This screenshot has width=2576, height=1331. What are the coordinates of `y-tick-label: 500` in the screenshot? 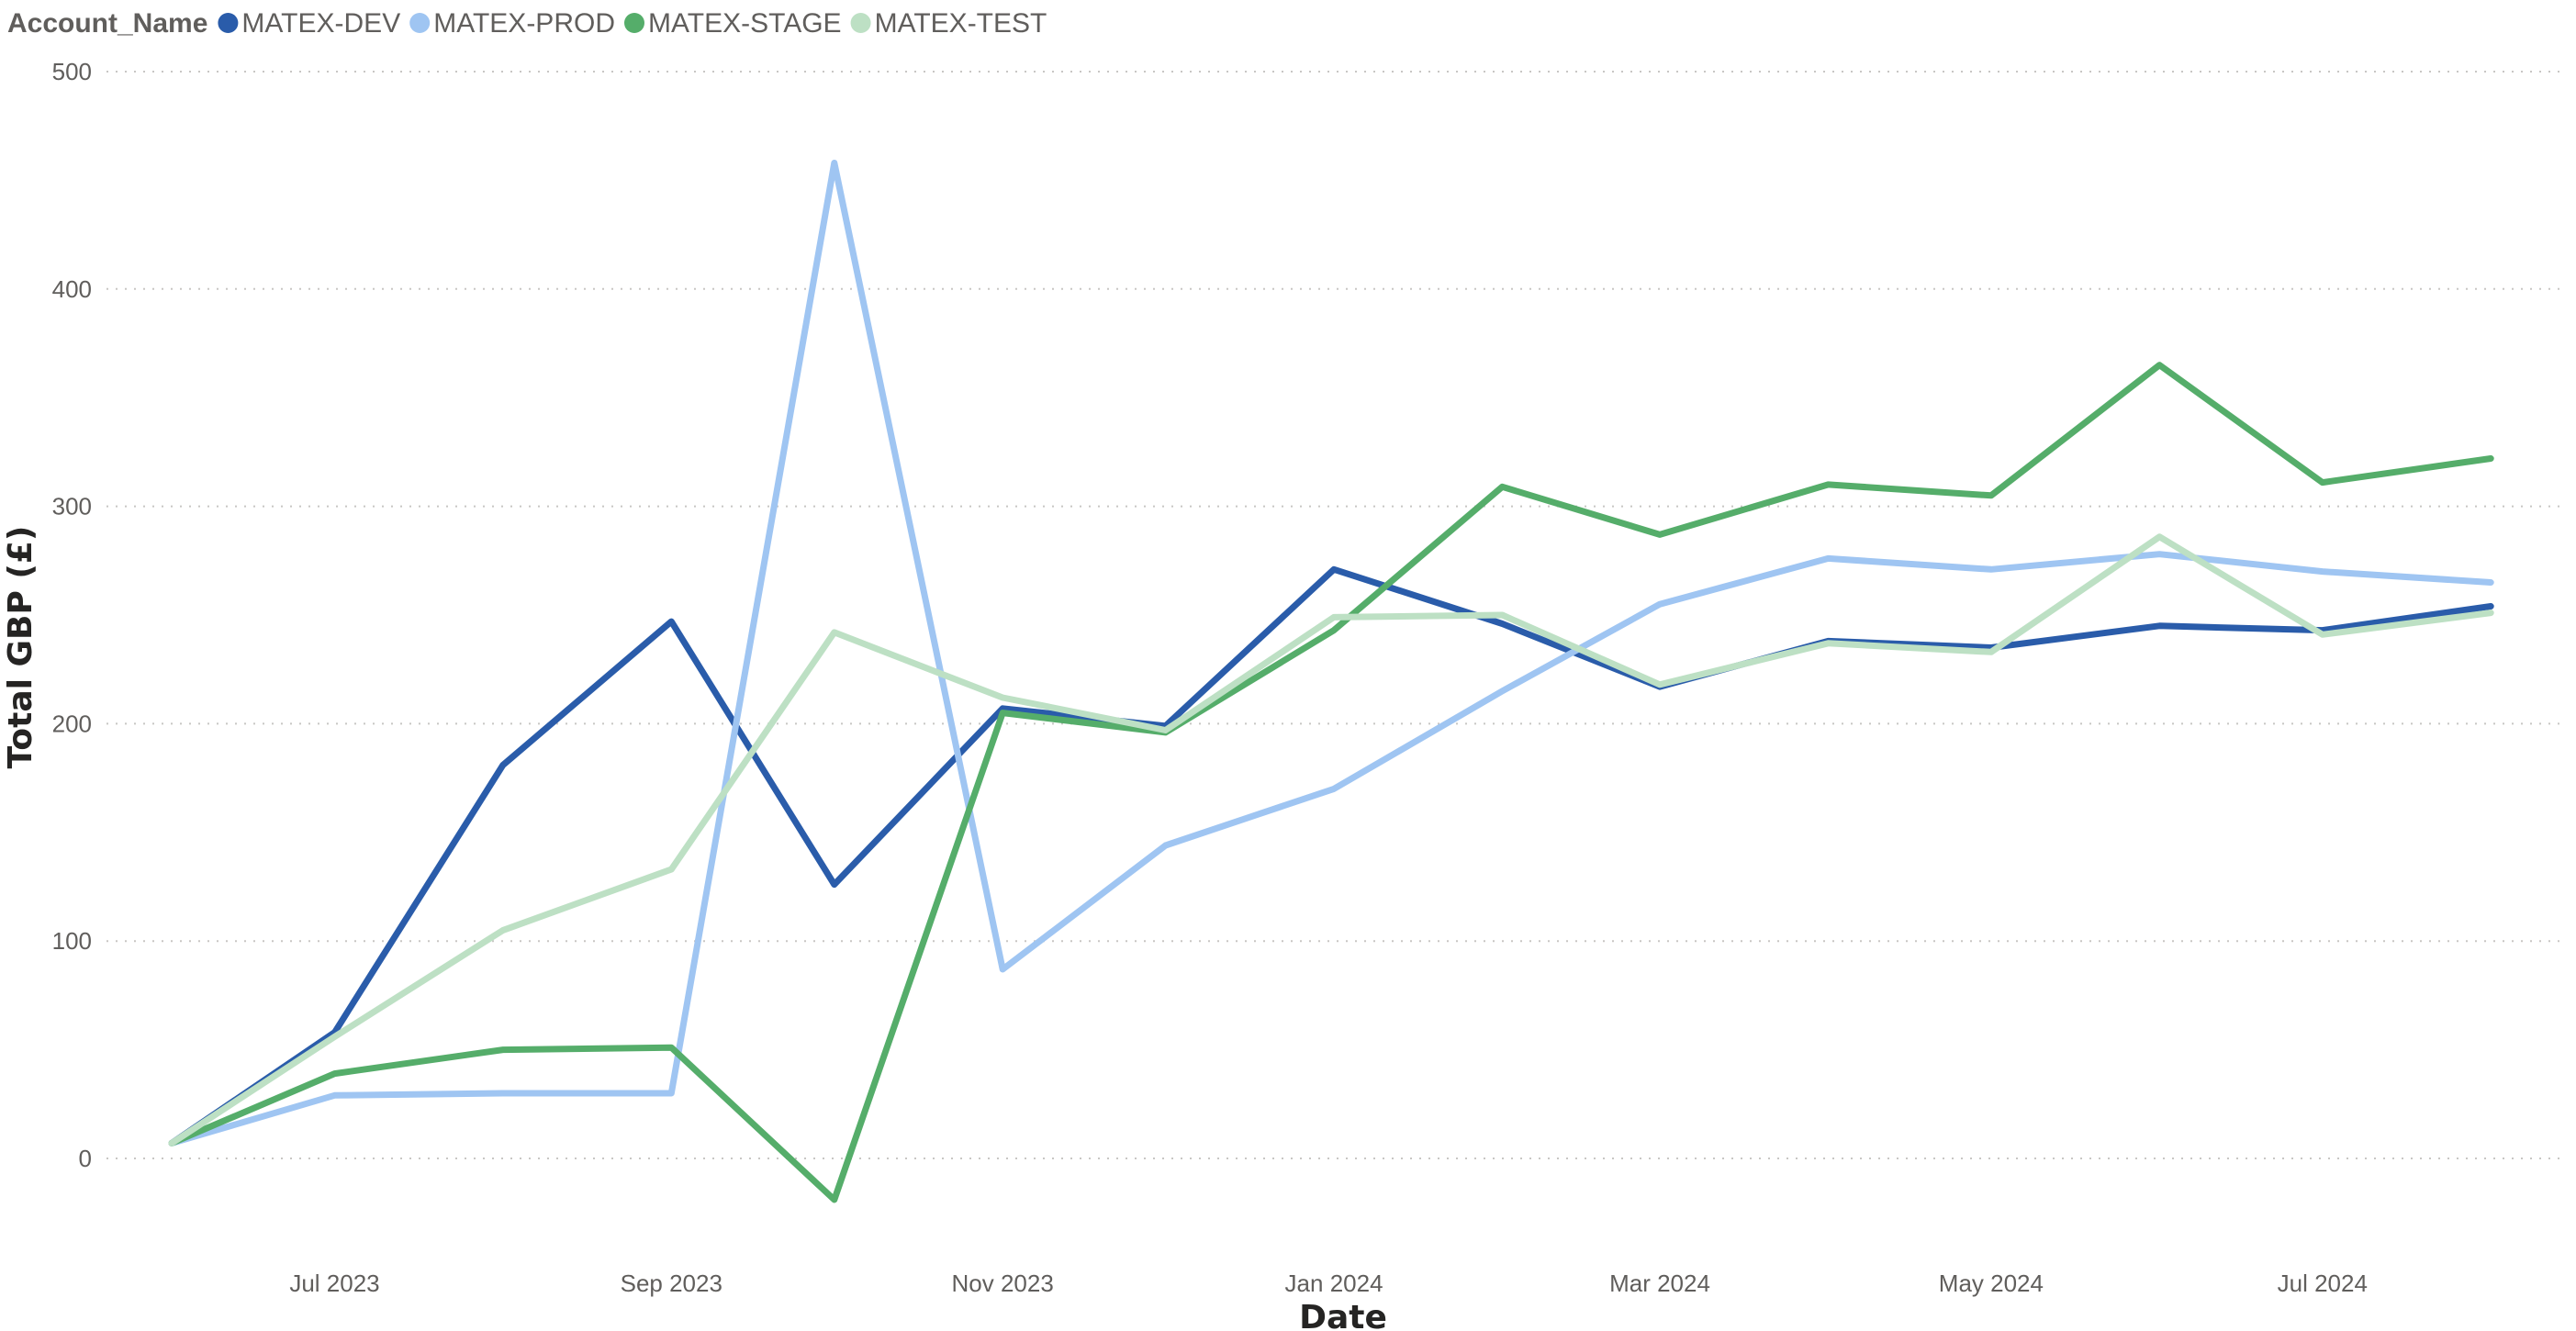 It's located at (72, 71).